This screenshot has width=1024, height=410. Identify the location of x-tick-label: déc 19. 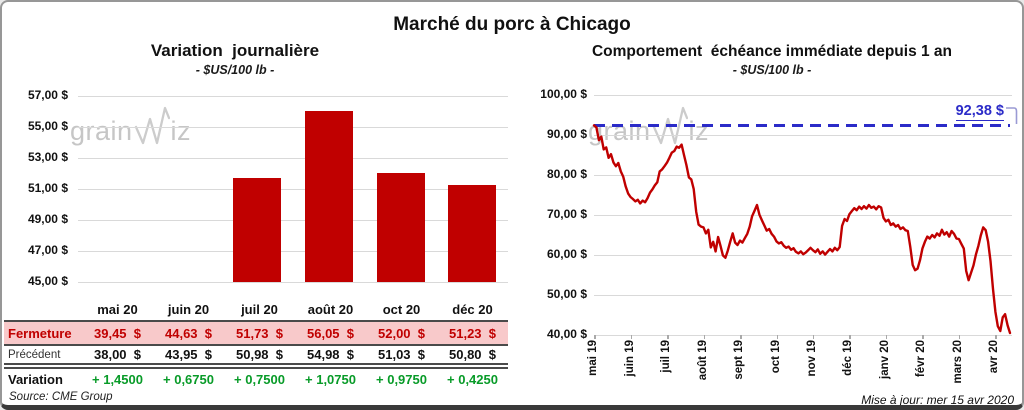
(848, 358).